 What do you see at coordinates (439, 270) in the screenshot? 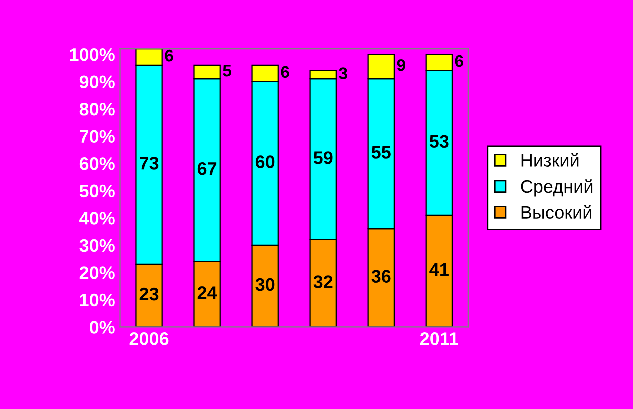
I see `data-label: 41` at bounding box center [439, 270].